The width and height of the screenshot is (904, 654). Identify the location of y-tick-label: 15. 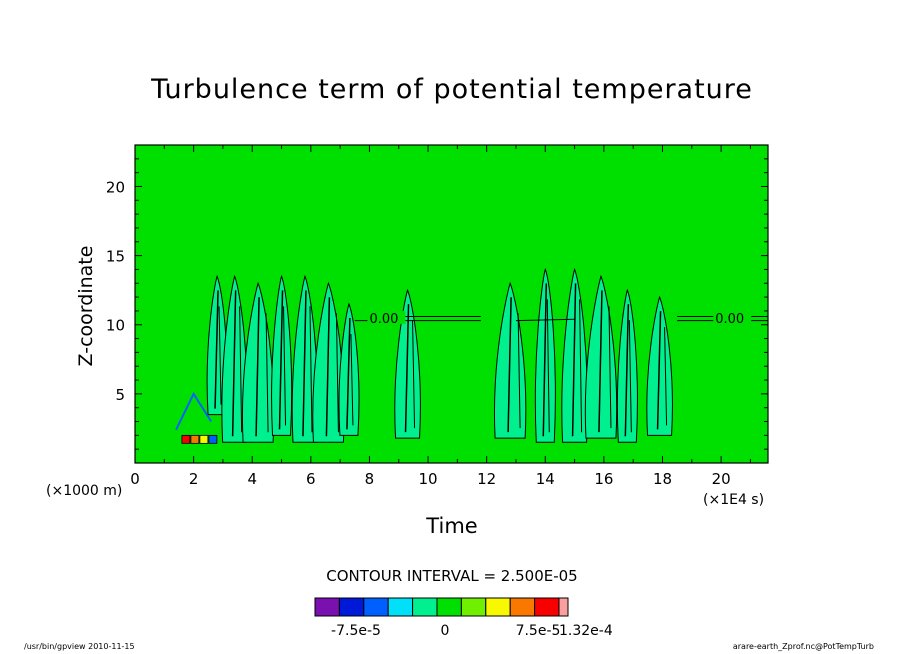
(115, 257).